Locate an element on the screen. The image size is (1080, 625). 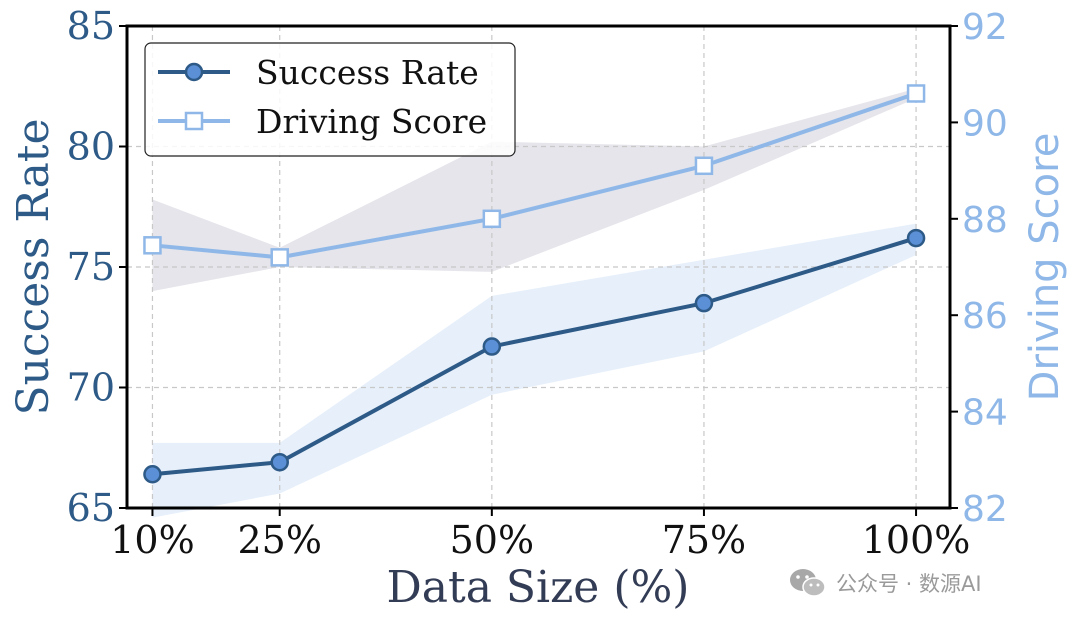
y-right-tick-label-4: 90 is located at coordinates (985, 123).